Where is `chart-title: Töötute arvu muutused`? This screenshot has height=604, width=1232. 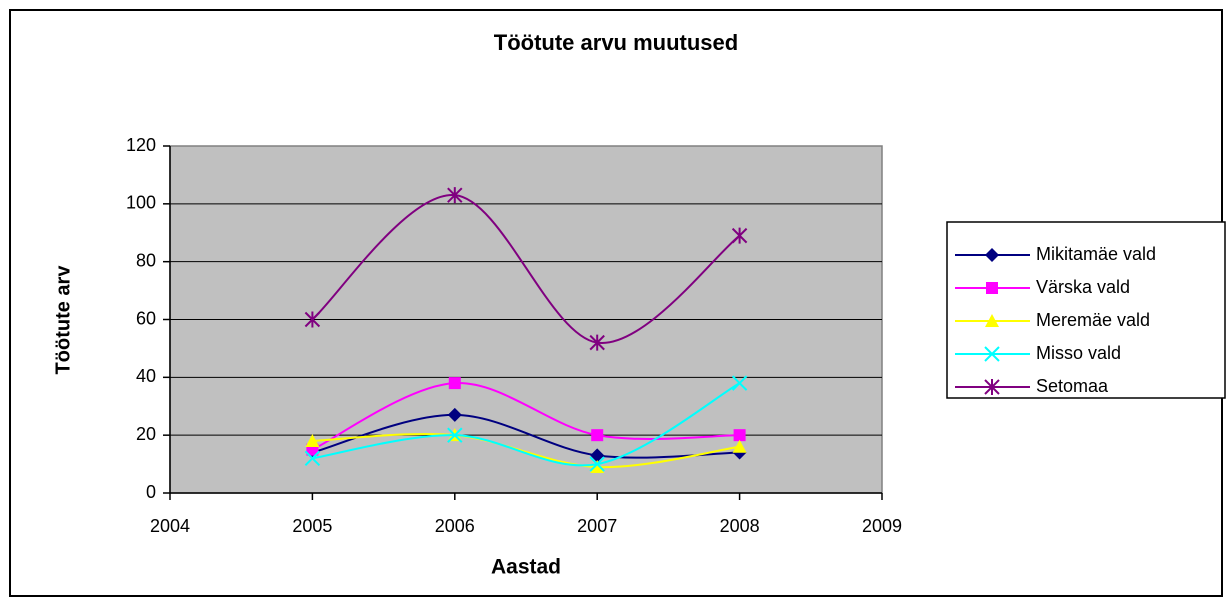 chart-title: Töötute arvu muutused is located at coordinates (616, 42).